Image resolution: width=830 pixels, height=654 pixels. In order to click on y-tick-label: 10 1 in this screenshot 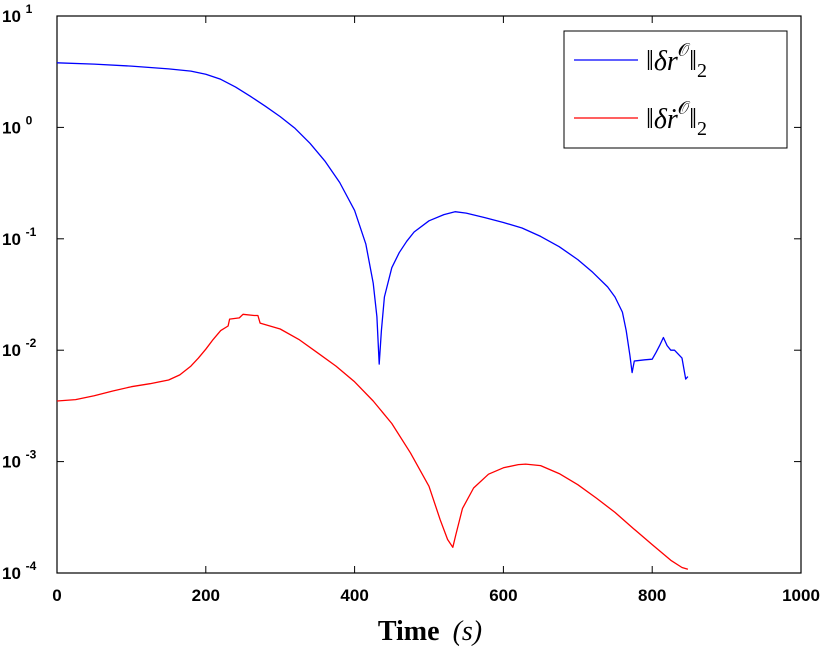, I will do `click(17, 14)`.